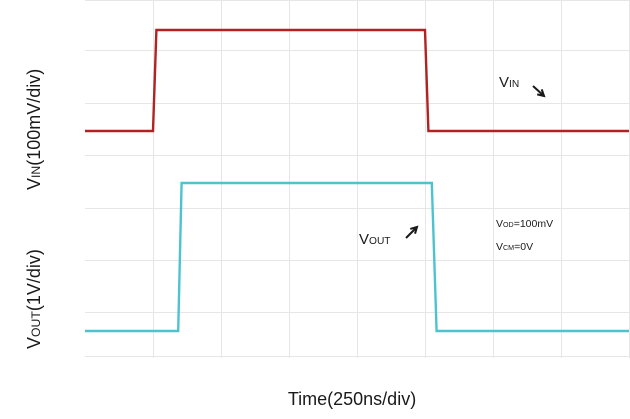 The height and width of the screenshot is (419, 630). Describe the element at coordinates (34, 129) in the screenshot. I see `y-axis-label-vin: VIN(100mV/div)` at that location.